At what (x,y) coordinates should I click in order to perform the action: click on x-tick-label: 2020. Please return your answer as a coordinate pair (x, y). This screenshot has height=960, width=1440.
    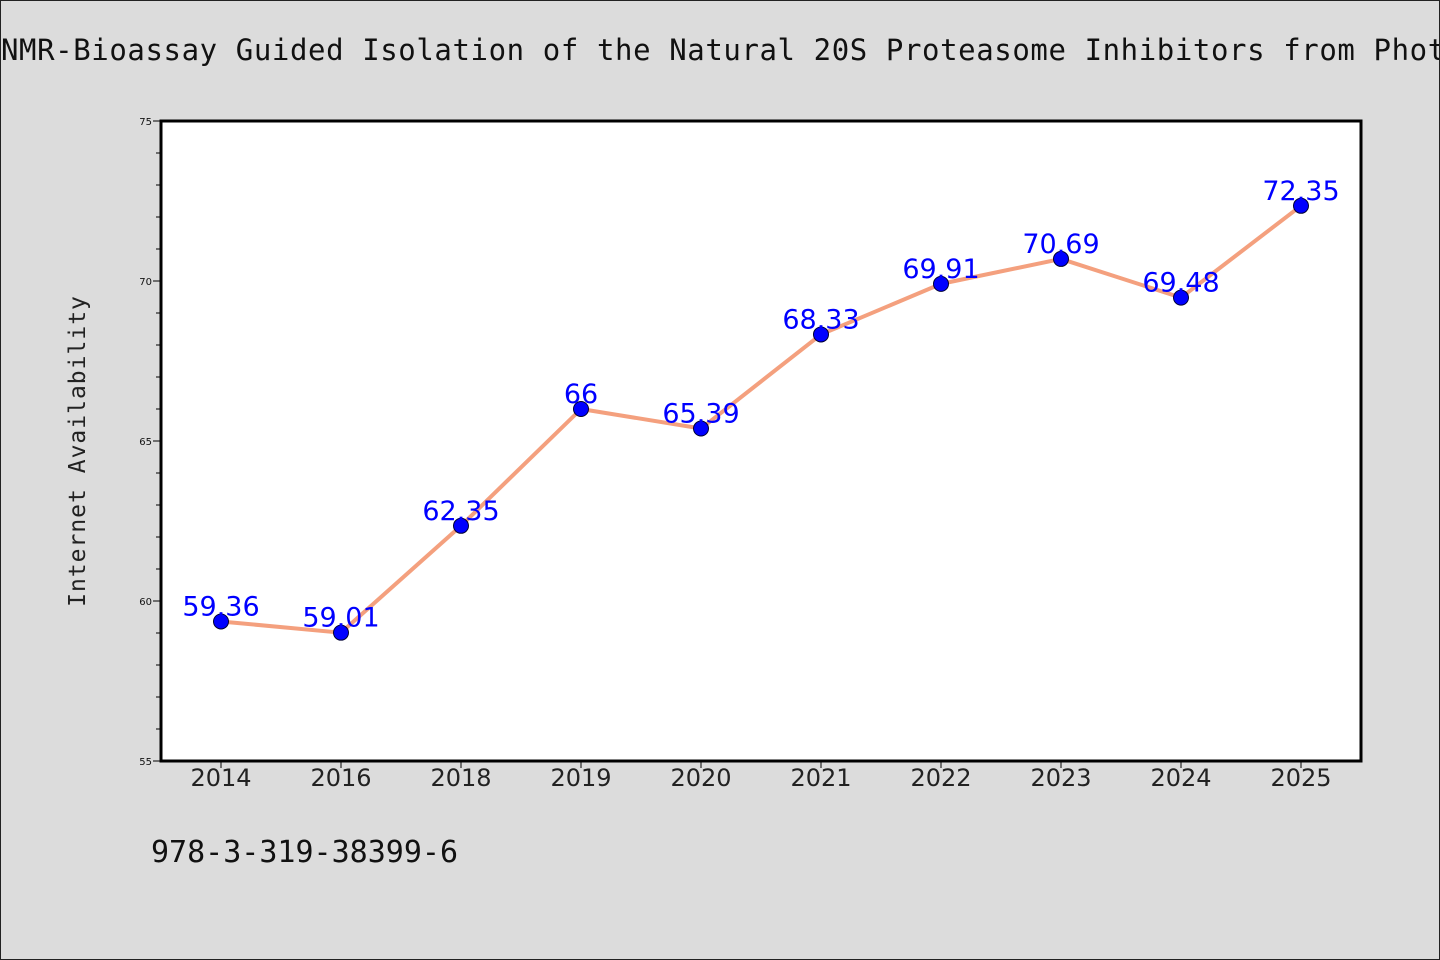
    Looking at the image, I should click on (700, 778).